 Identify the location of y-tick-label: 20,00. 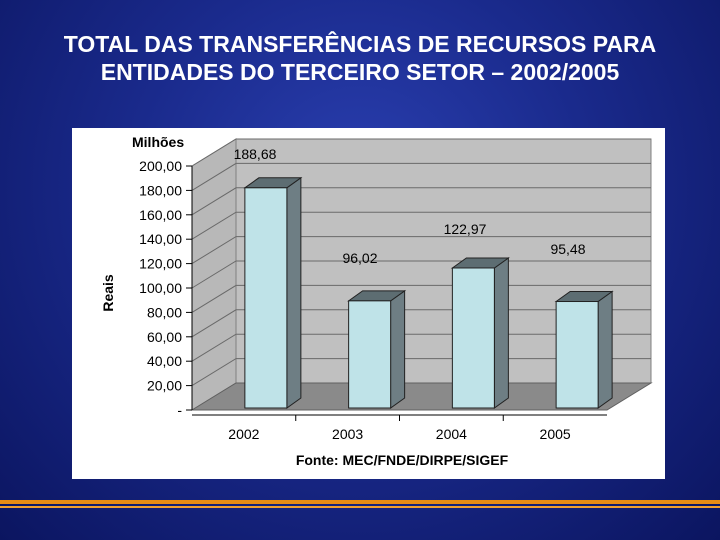
(164, 386).